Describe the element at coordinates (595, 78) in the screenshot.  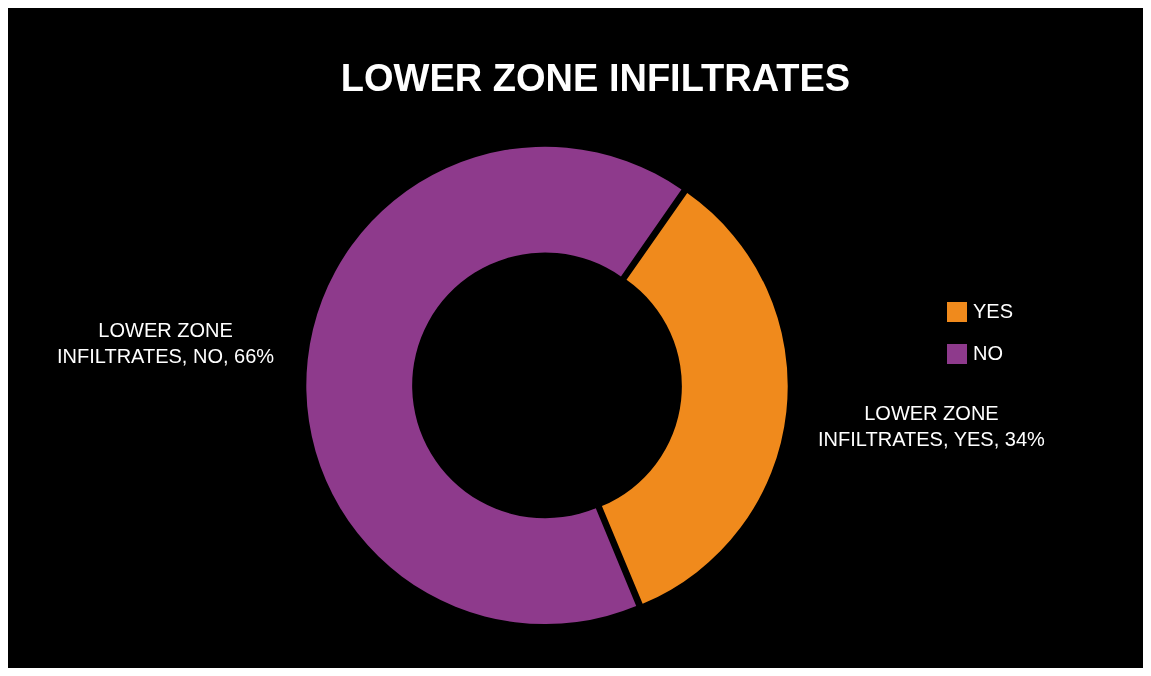
I see `chart-title: LOWER ZONE INFILTRATES` at that location.